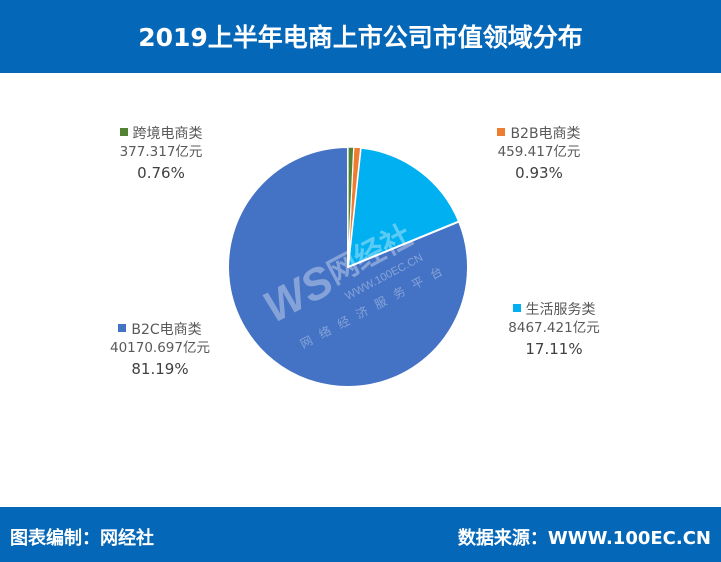 The height and width of the screenshot is (562, 721). I want to click on label-value: 459.417亿元, so click(539, 151).